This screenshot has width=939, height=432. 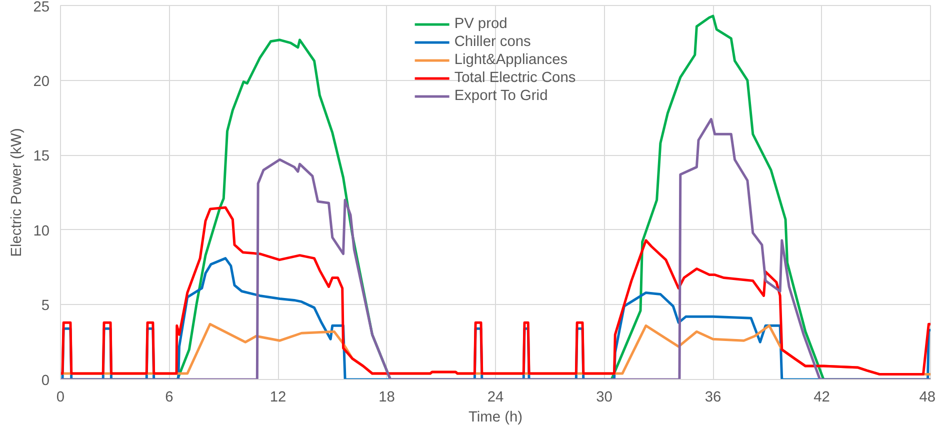 I want to click on x-tick-label: 42, so click(x=822, y=398).